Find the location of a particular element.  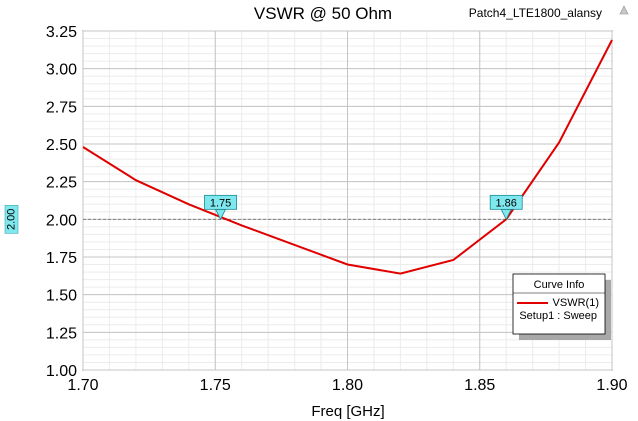

legend: Curve Info VSWR(1) Setup1 : Sweep is located at coordinates (561, 306).